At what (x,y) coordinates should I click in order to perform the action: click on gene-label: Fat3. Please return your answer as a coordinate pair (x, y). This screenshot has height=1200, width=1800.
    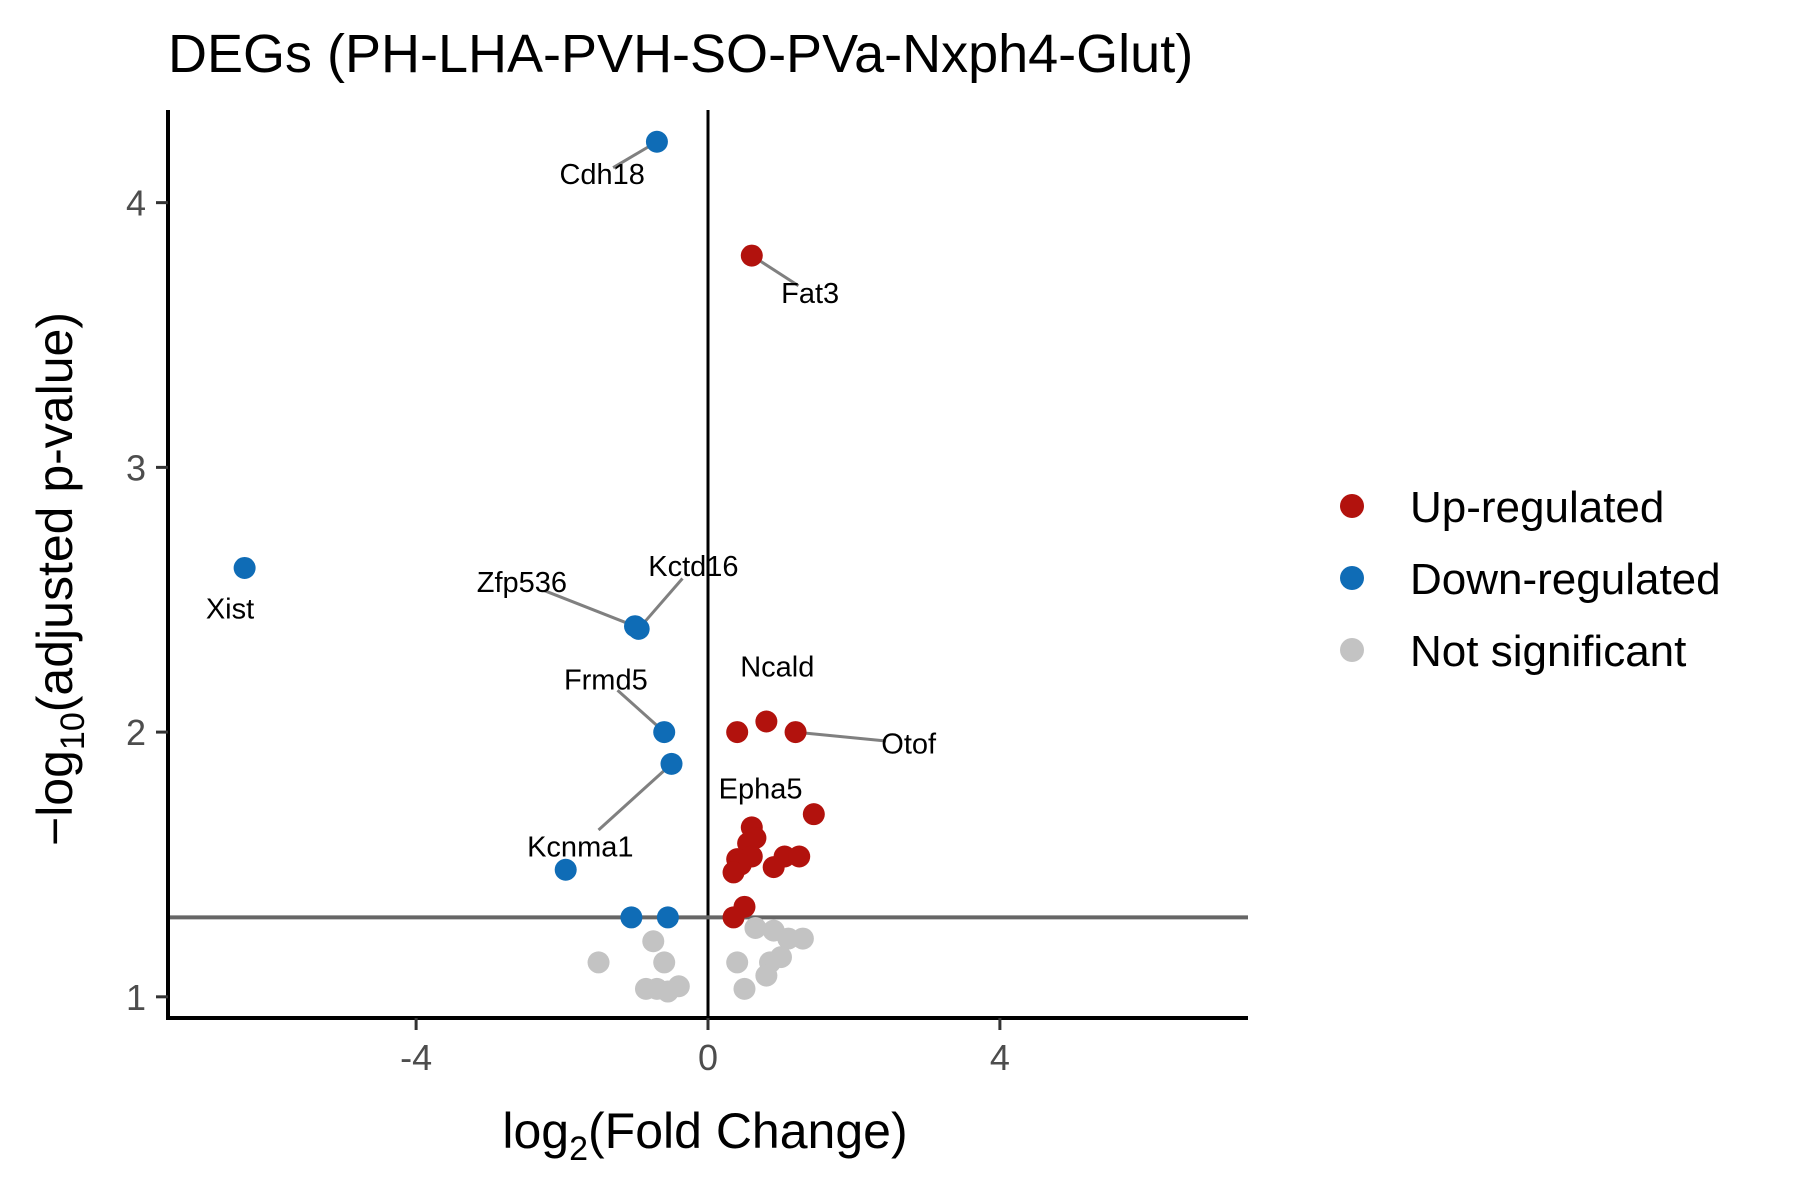
    Looking at the image, I should click on (810, 294).